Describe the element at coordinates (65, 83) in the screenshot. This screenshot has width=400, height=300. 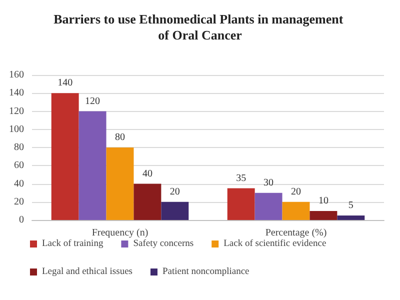
I see `data-label: 140` at that location.